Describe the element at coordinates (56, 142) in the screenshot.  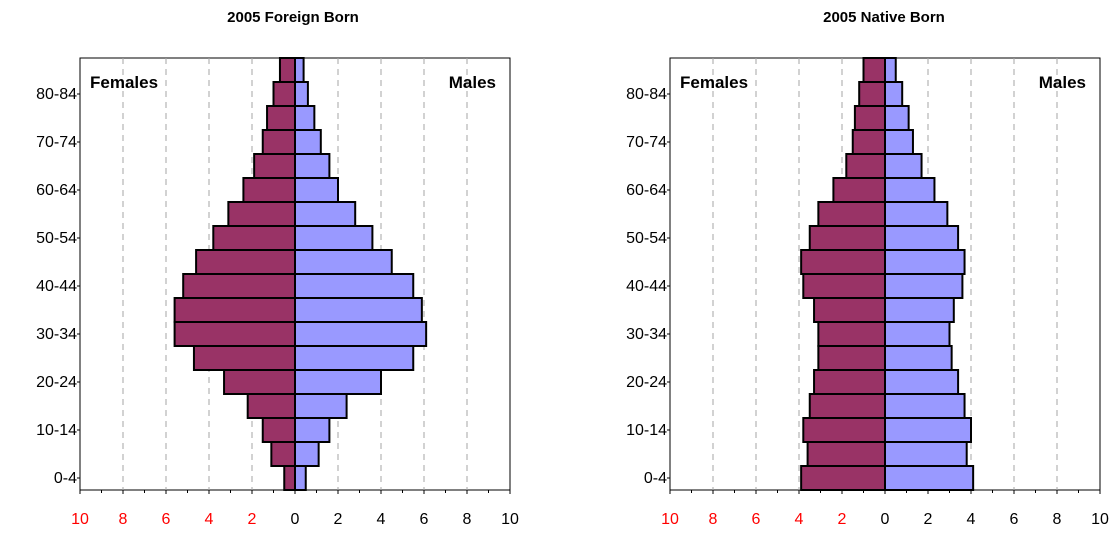
I see `y-tick-label: 70-74` at that location.